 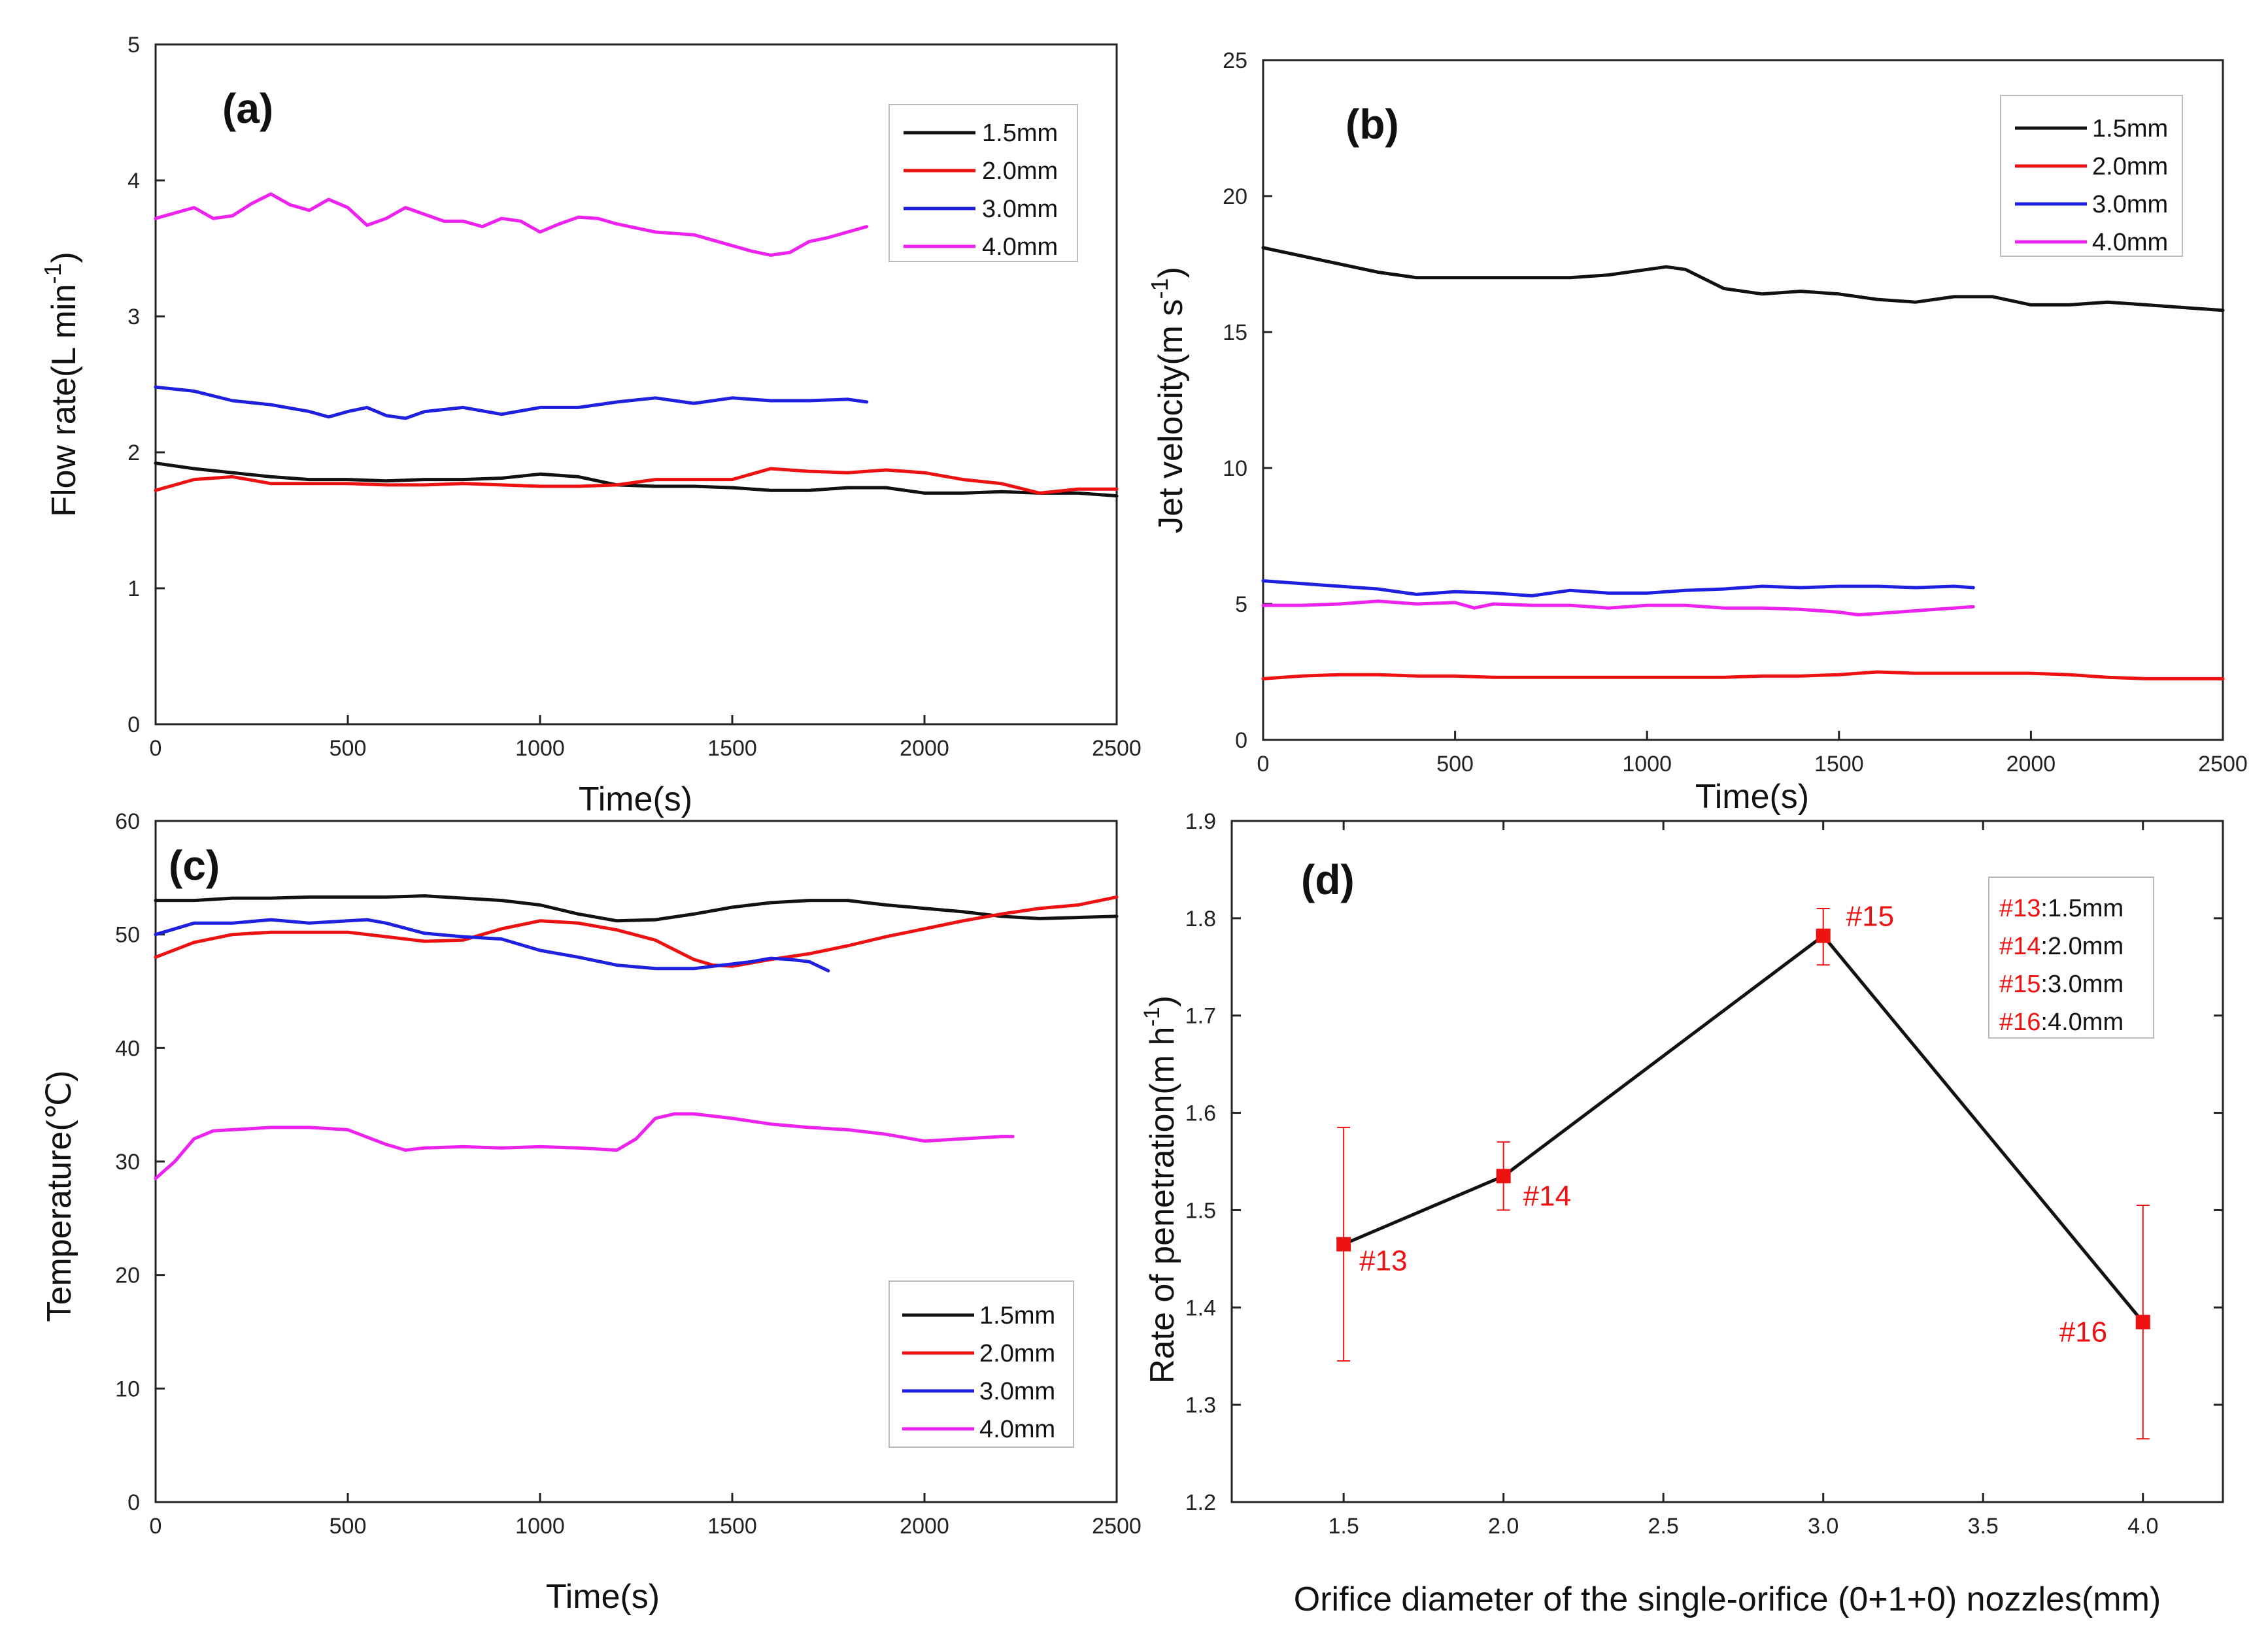 What do you see at coordinates (134, 453) in the screenshot?
I see `y-tick-label: 2` at bounding box center [134, 453].